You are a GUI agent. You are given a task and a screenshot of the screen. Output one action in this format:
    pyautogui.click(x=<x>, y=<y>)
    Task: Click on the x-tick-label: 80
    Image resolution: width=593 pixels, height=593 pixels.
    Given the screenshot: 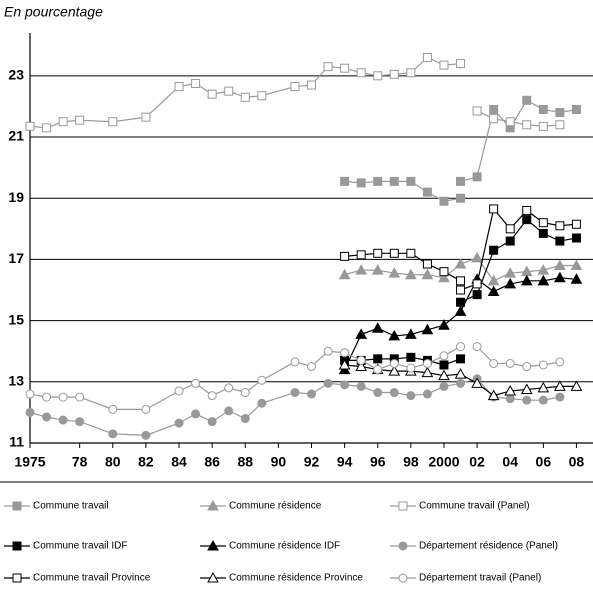 What is the action you would take?
    pyautogui.click(x=113, y=462)
    